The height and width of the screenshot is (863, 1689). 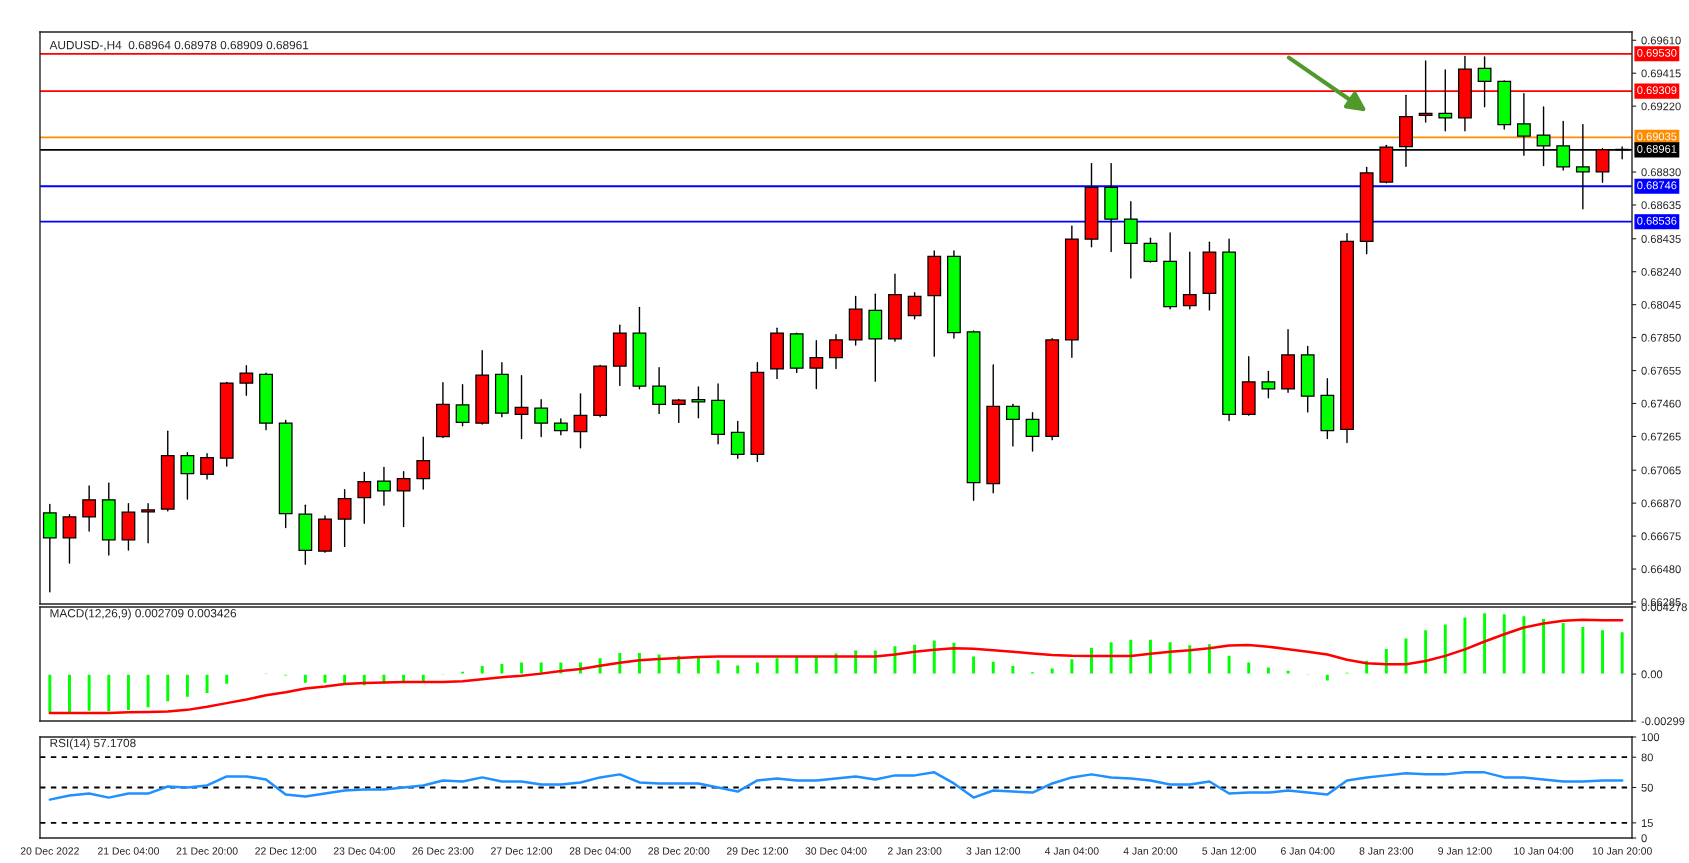 I want to click on y-tick-label: 0.66480, so click(x=1661, y=569).